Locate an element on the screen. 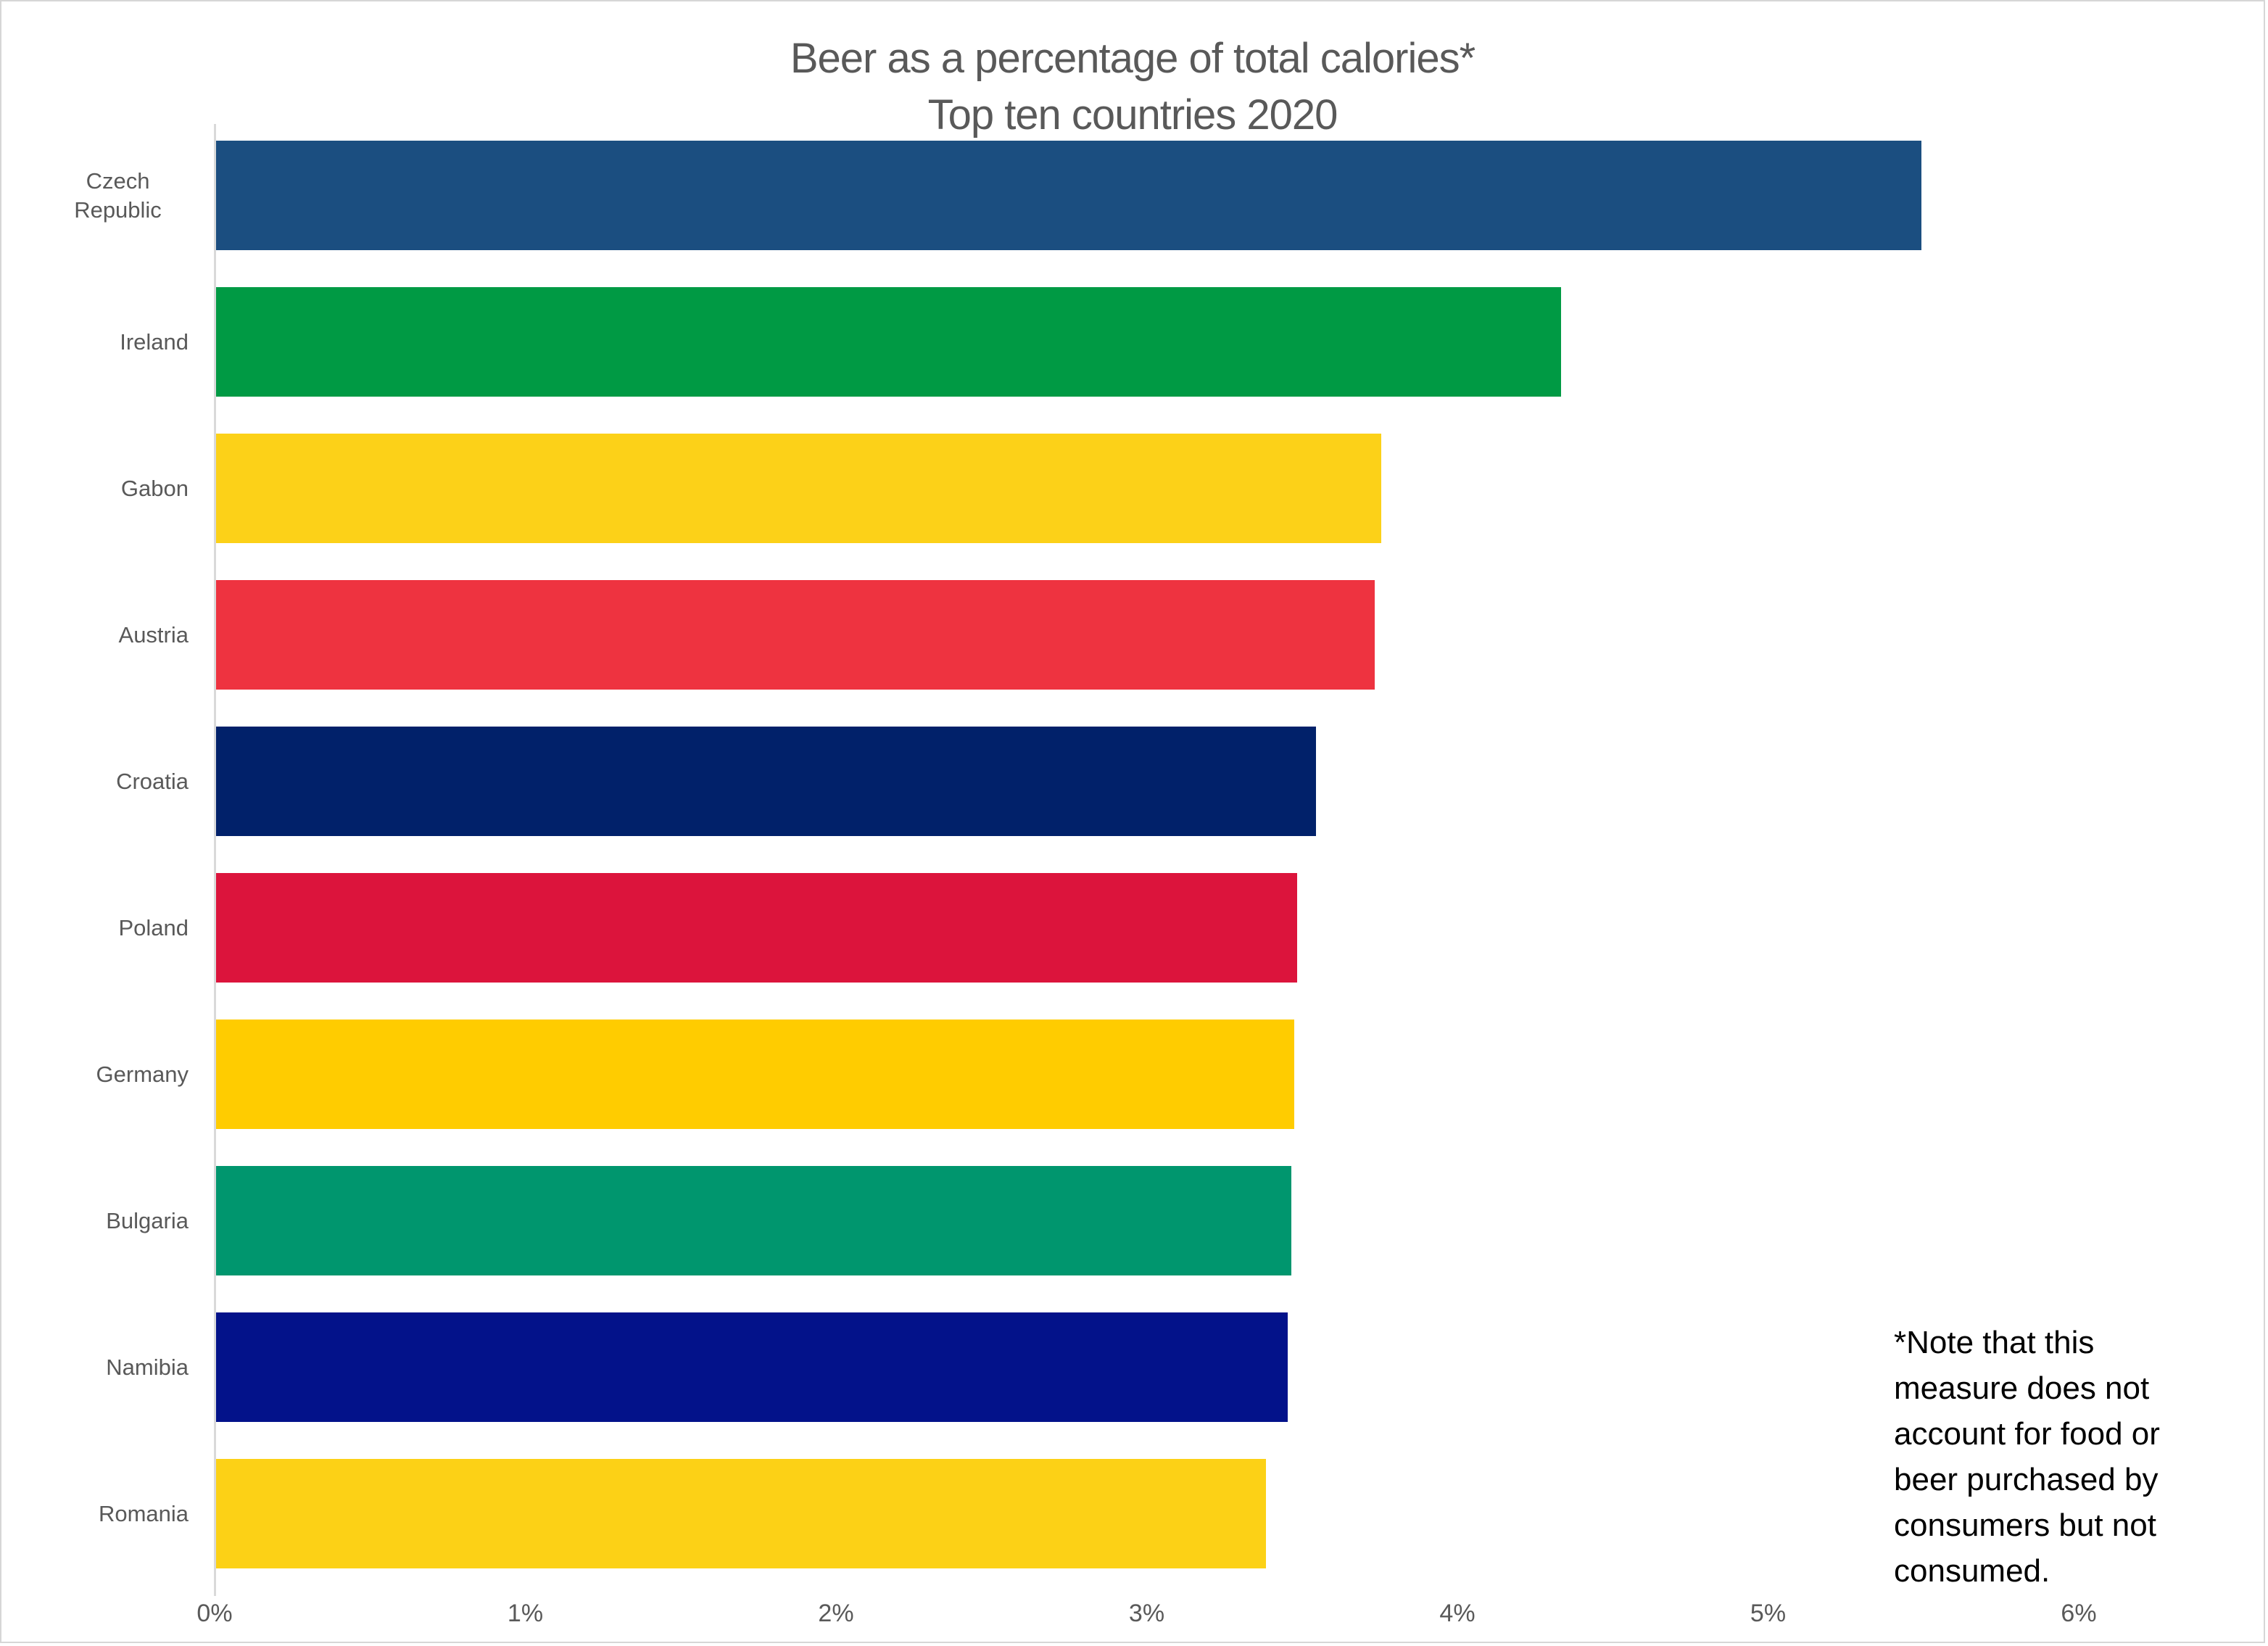 The image size is (2268, 1646). bar-namibia is located at coordinates (752, 1367).